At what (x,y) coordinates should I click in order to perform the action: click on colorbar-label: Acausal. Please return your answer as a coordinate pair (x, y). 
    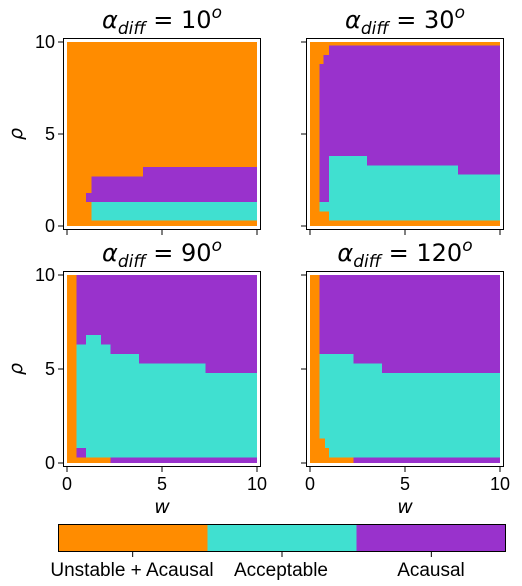
    Looking at the image, I should click on (431, 570).